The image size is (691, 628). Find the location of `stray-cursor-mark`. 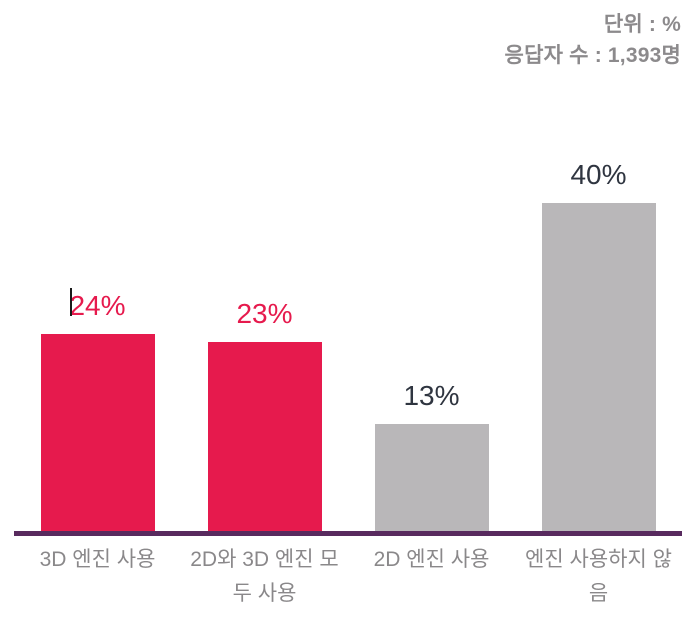

stray-cursor-mark is located at coordinates (71, 302).